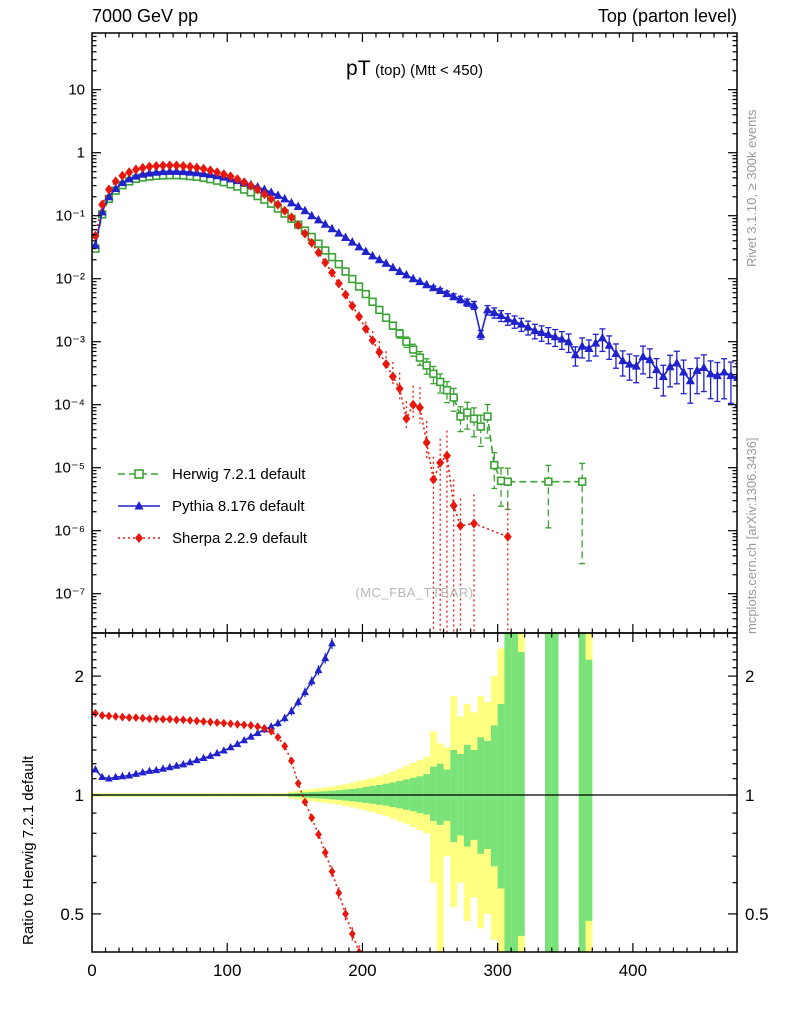  What do you see at coordinates (69, 468) in the screenshot?
I see `svg-text: 10⁻⁵` at bounding box center [69, 468].